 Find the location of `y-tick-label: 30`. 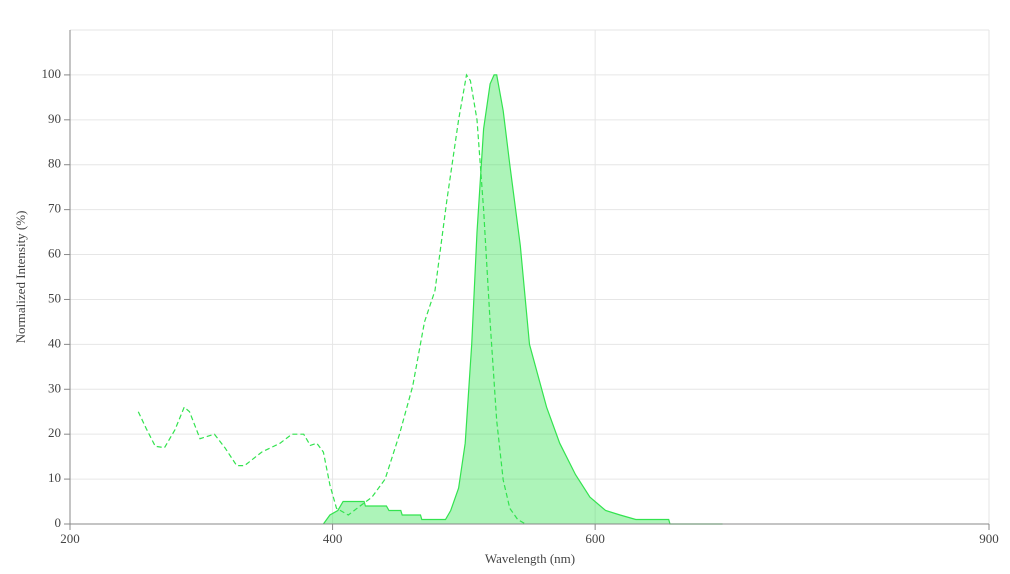

y-tick-label: 30 is located at coordinates (54, 387).